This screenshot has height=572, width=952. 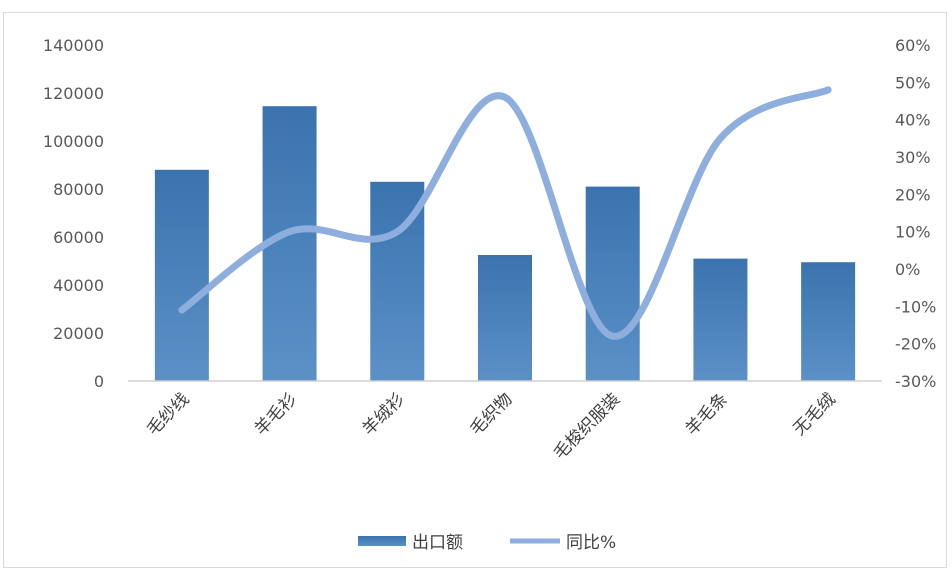 I want to click on right-axis-tick-label: 10%, so click(x=913, y=232).